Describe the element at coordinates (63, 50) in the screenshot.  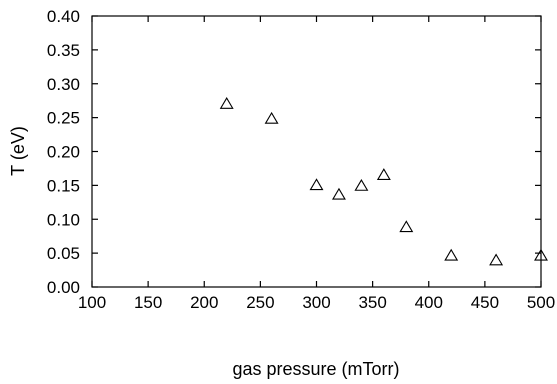
I see `y-tick-label: 0.35` at that location.